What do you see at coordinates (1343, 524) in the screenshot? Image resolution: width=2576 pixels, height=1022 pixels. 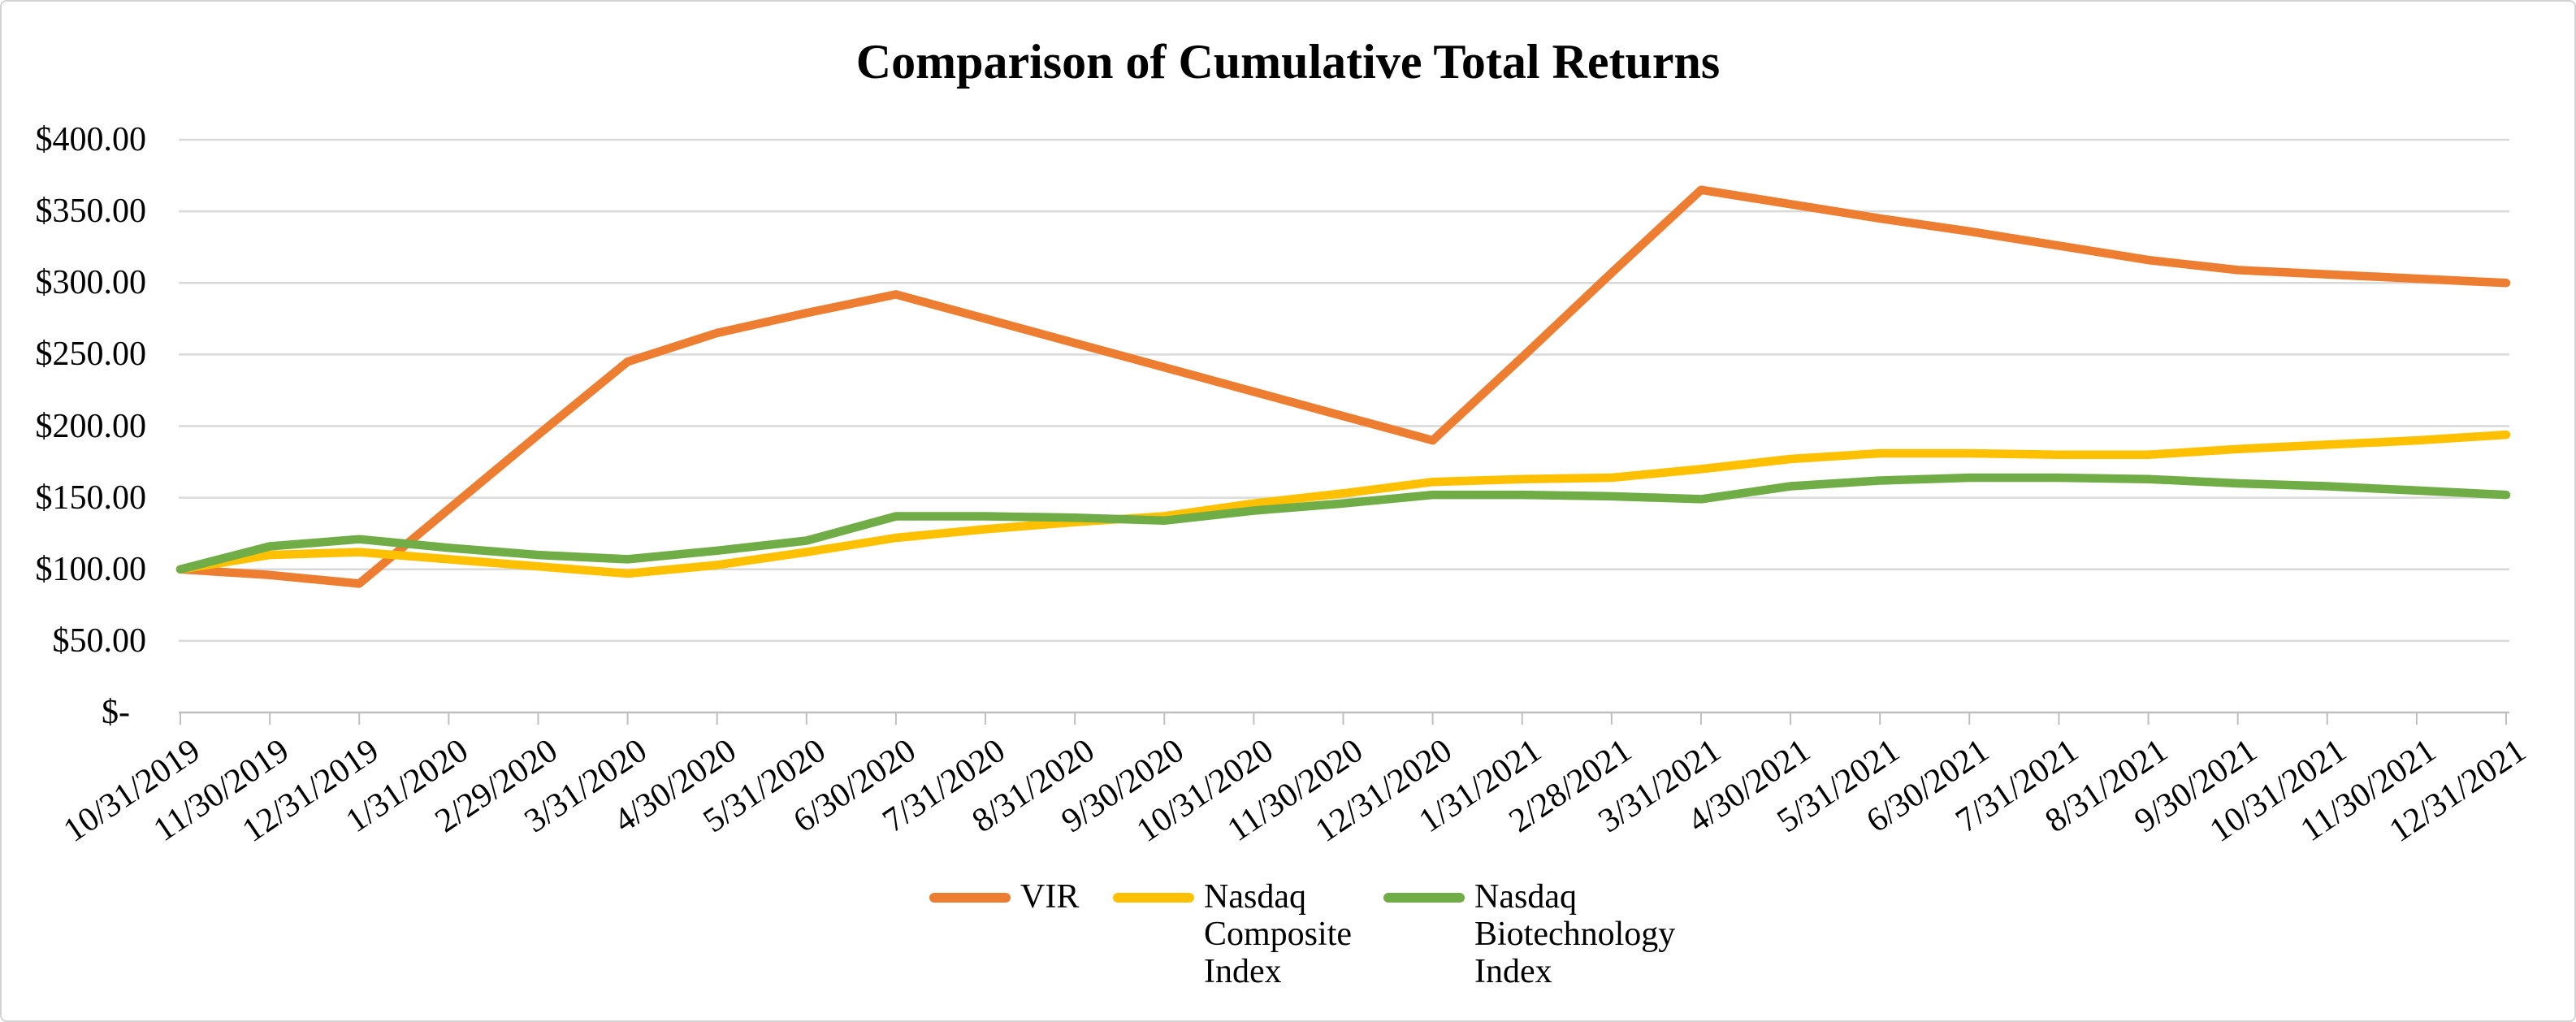 I see `series-line-nasdaq-biotechnology-index` at bounding box center [1343, 524].